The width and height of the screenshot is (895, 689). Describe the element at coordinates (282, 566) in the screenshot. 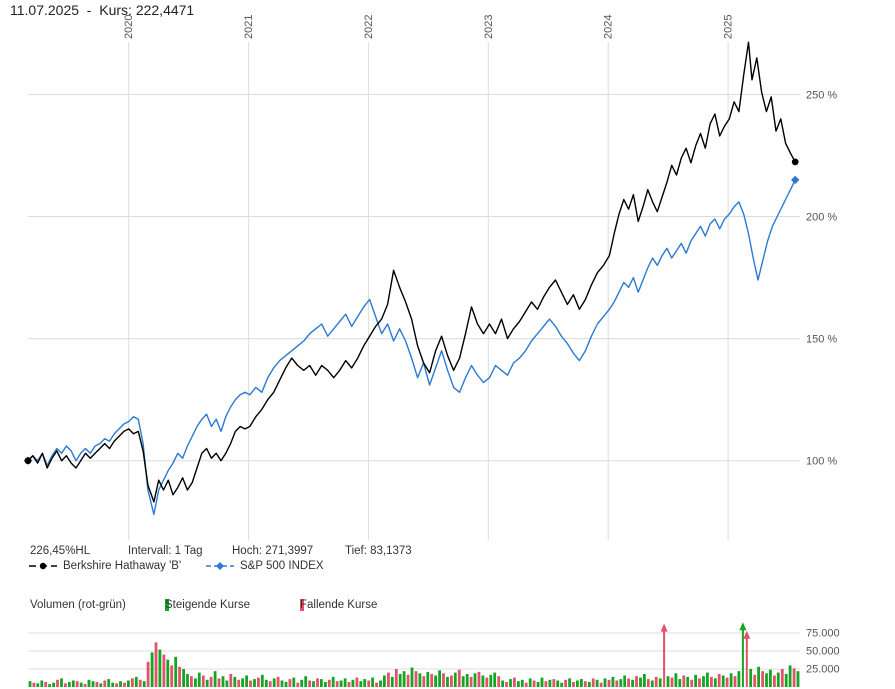

I see `legend-label-sp500: S&P 500 INDEX` at that location.